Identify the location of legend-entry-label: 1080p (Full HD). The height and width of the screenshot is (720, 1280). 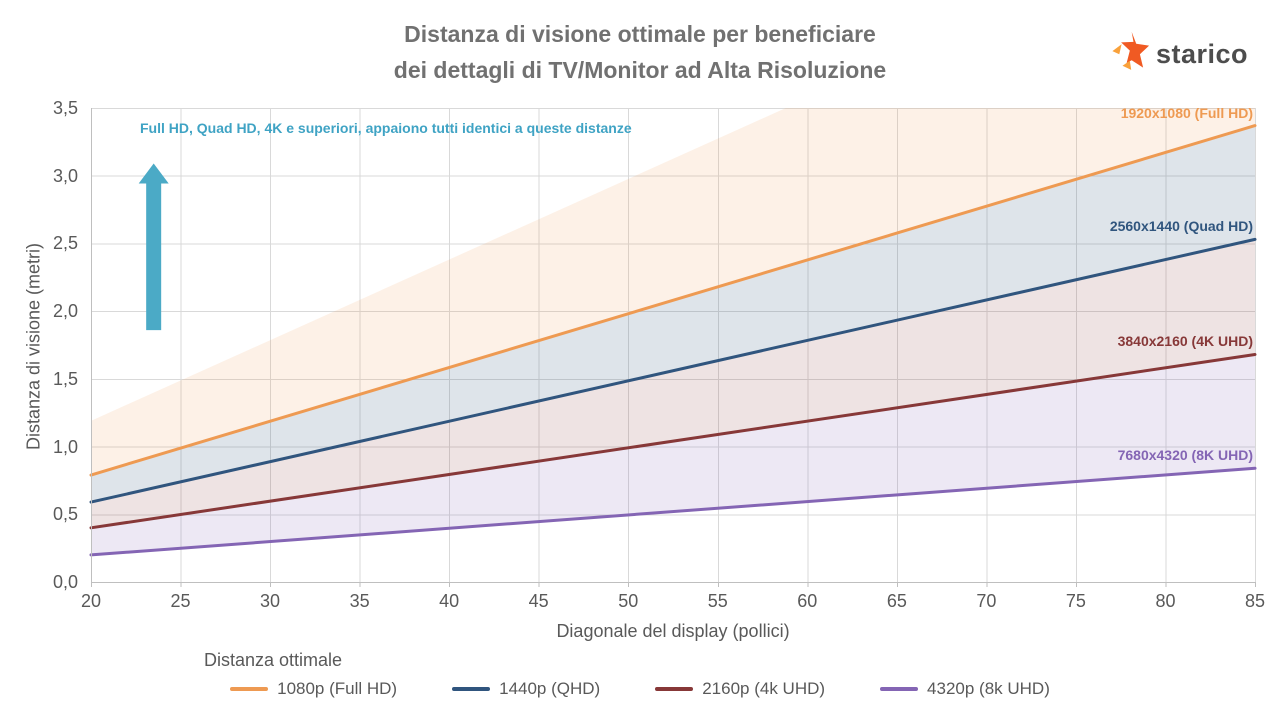
(337, 688).